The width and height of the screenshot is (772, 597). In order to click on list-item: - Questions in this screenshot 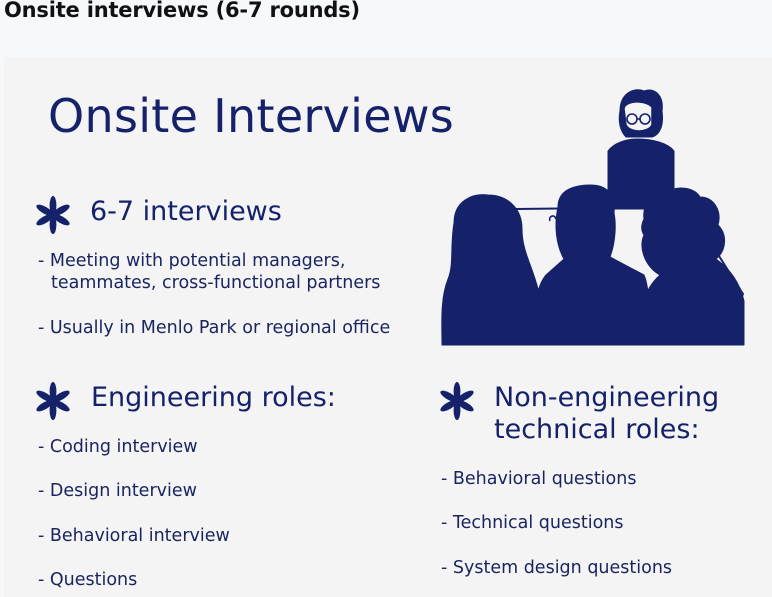, I will do `click(88, 580)`.